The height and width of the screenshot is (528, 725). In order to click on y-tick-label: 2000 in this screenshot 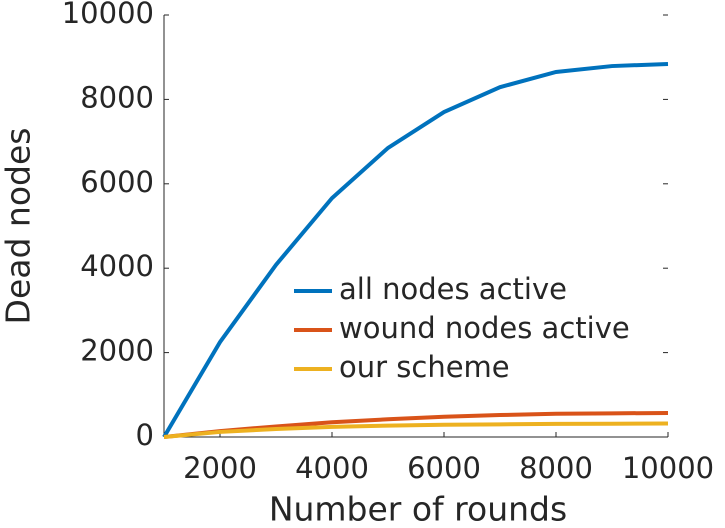, I will do `click(117, 351)`.